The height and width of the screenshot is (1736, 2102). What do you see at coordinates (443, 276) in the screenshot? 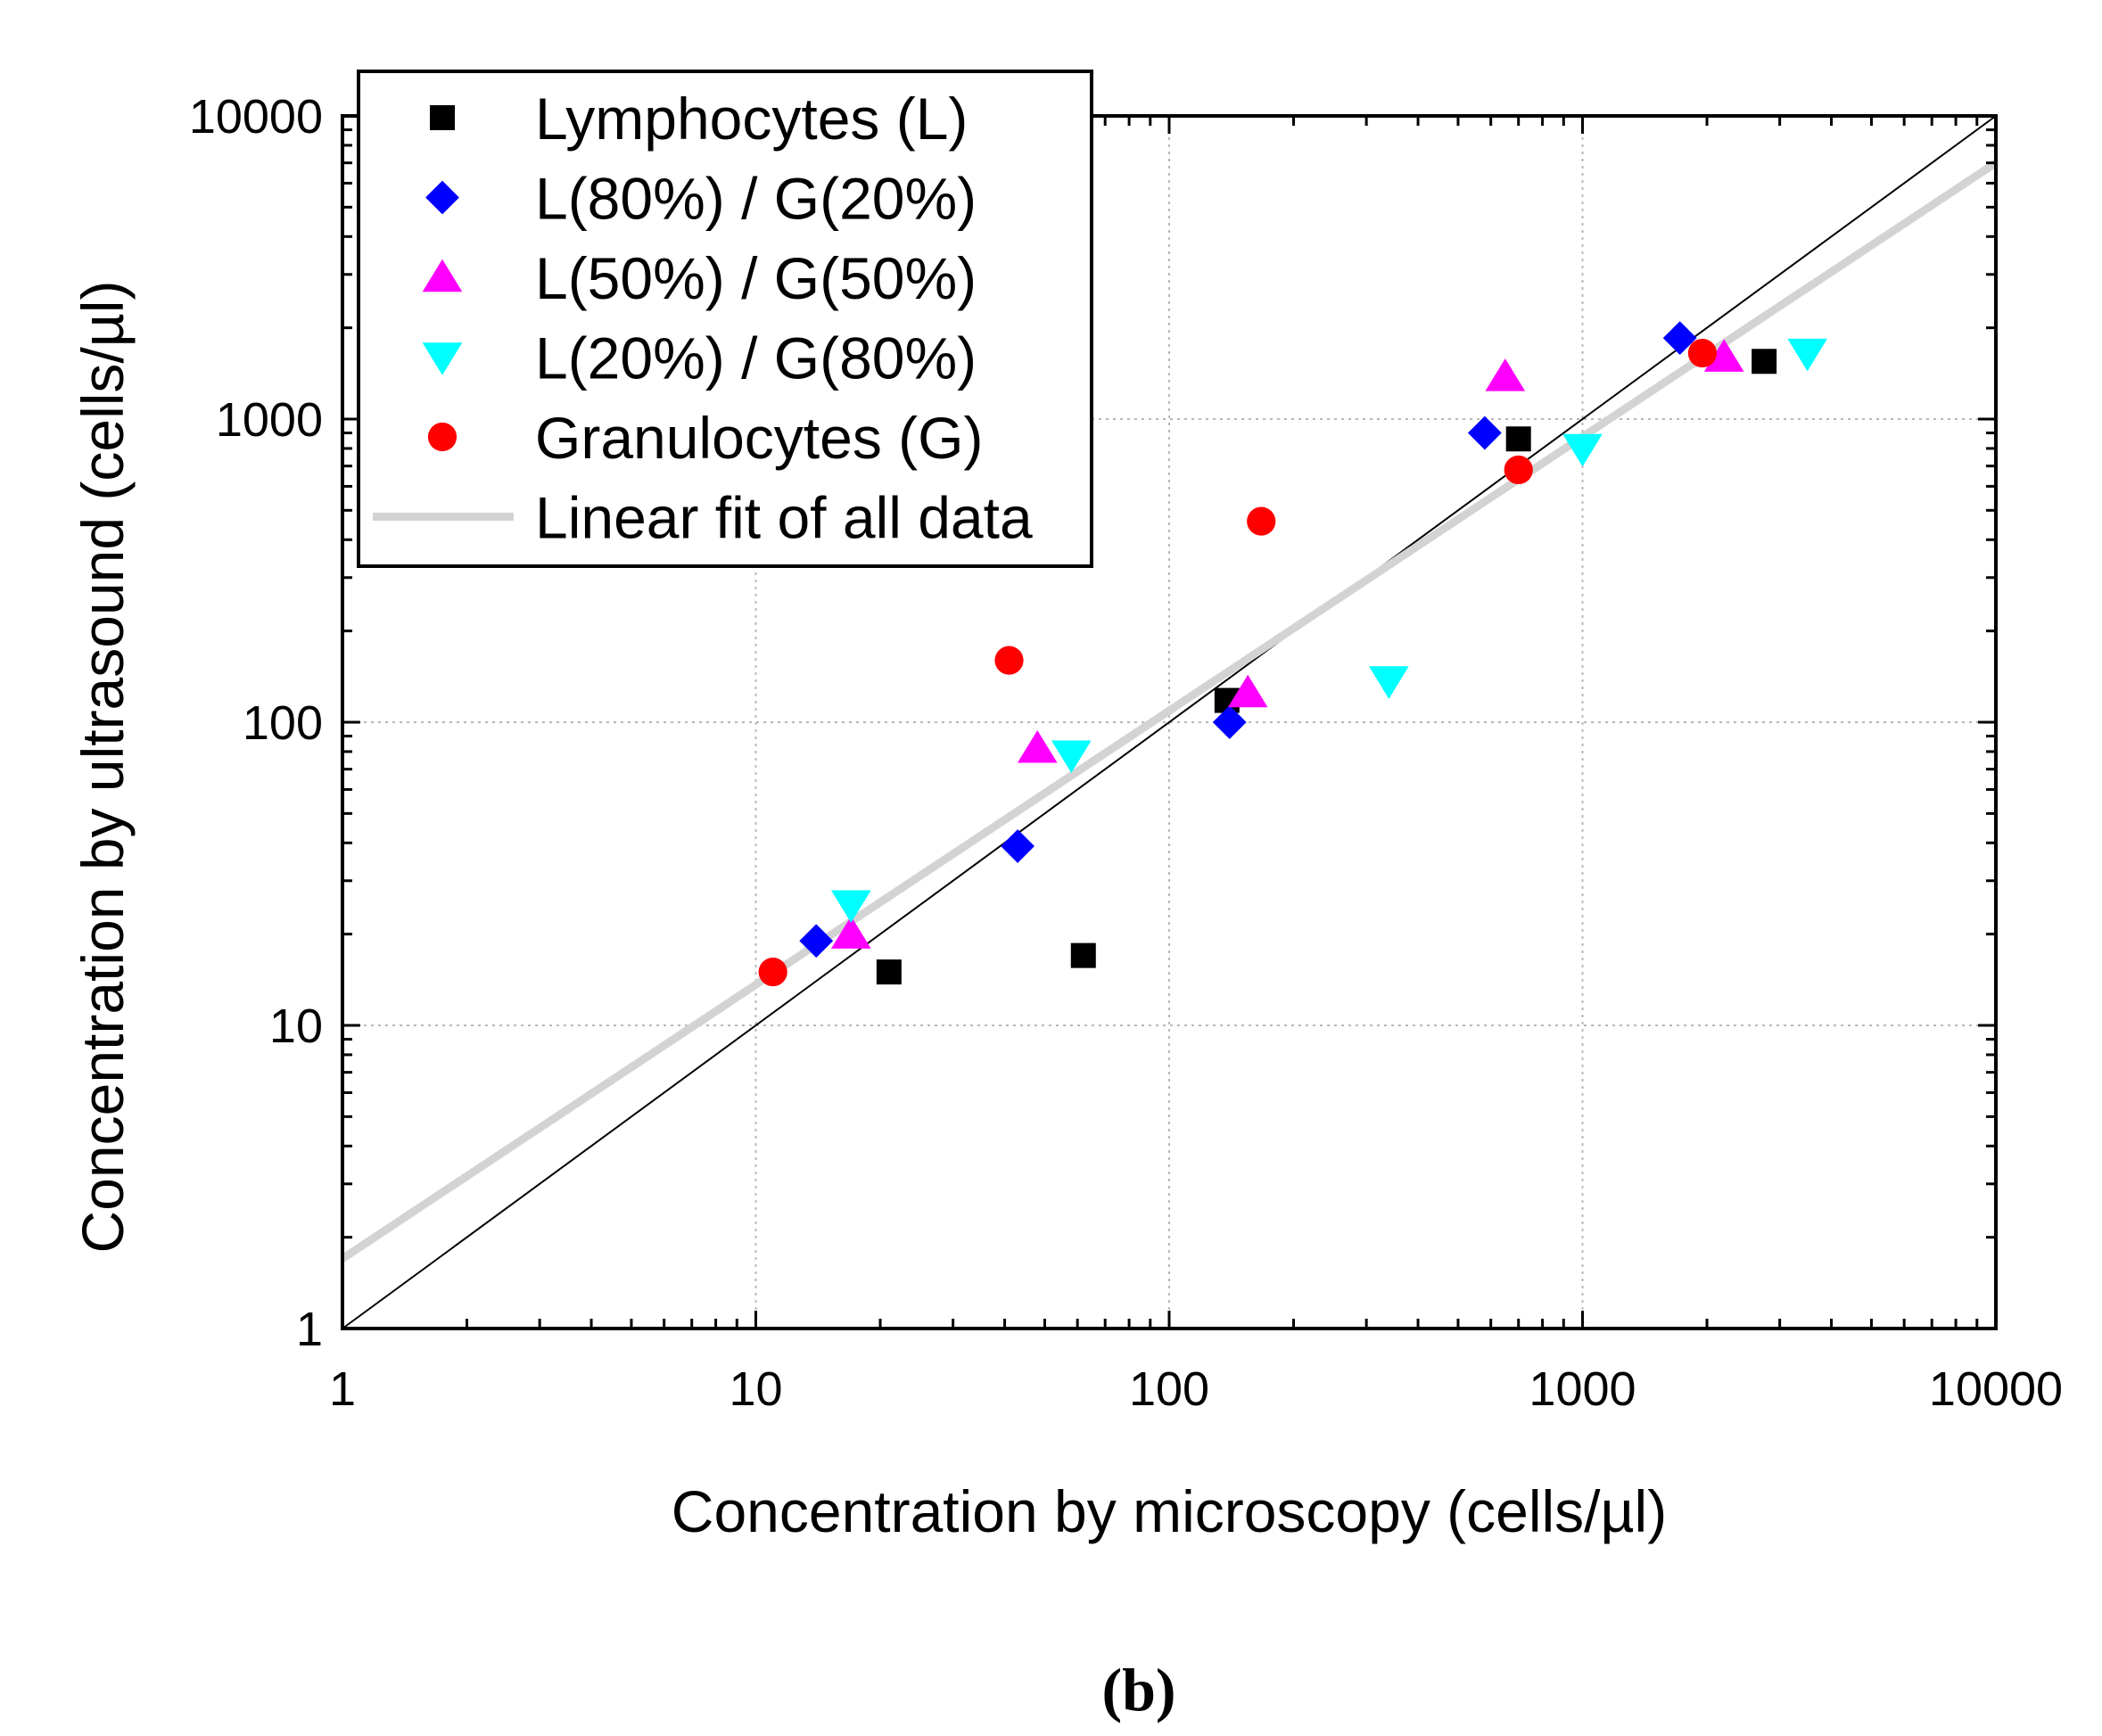
I see `legend-marker-triangle-up` at bounding box center [443, 276].